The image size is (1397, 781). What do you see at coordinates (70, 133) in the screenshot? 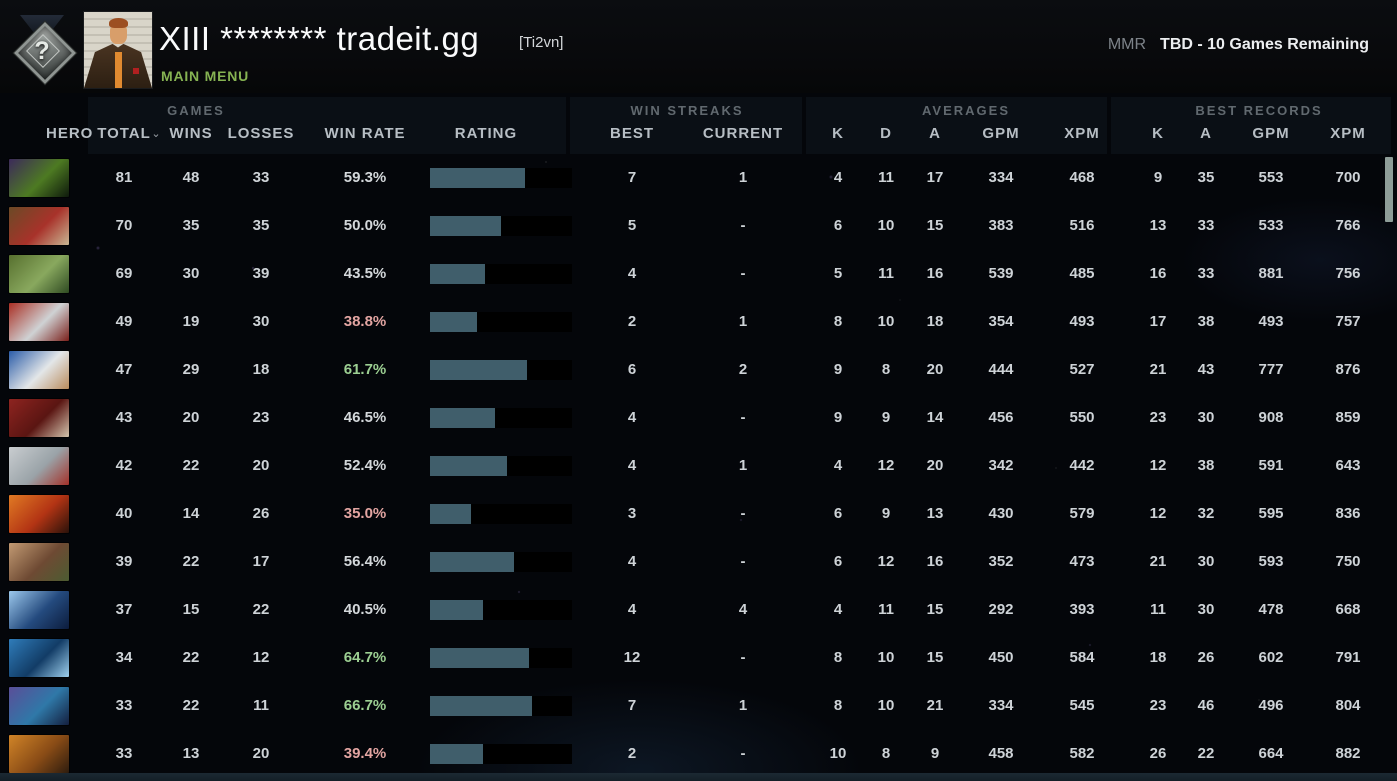
I see `col-header-hero: HERO` at bounding box center [70, 133].